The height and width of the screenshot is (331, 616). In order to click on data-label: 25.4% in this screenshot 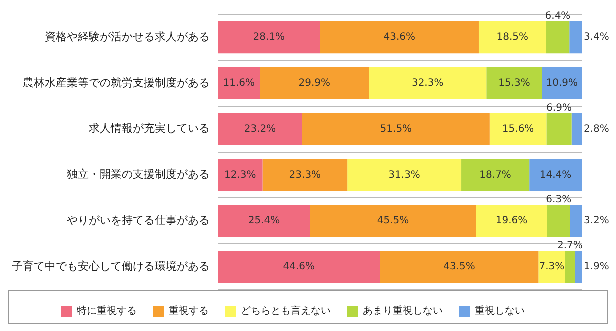, I will do `click(264, 221)`.